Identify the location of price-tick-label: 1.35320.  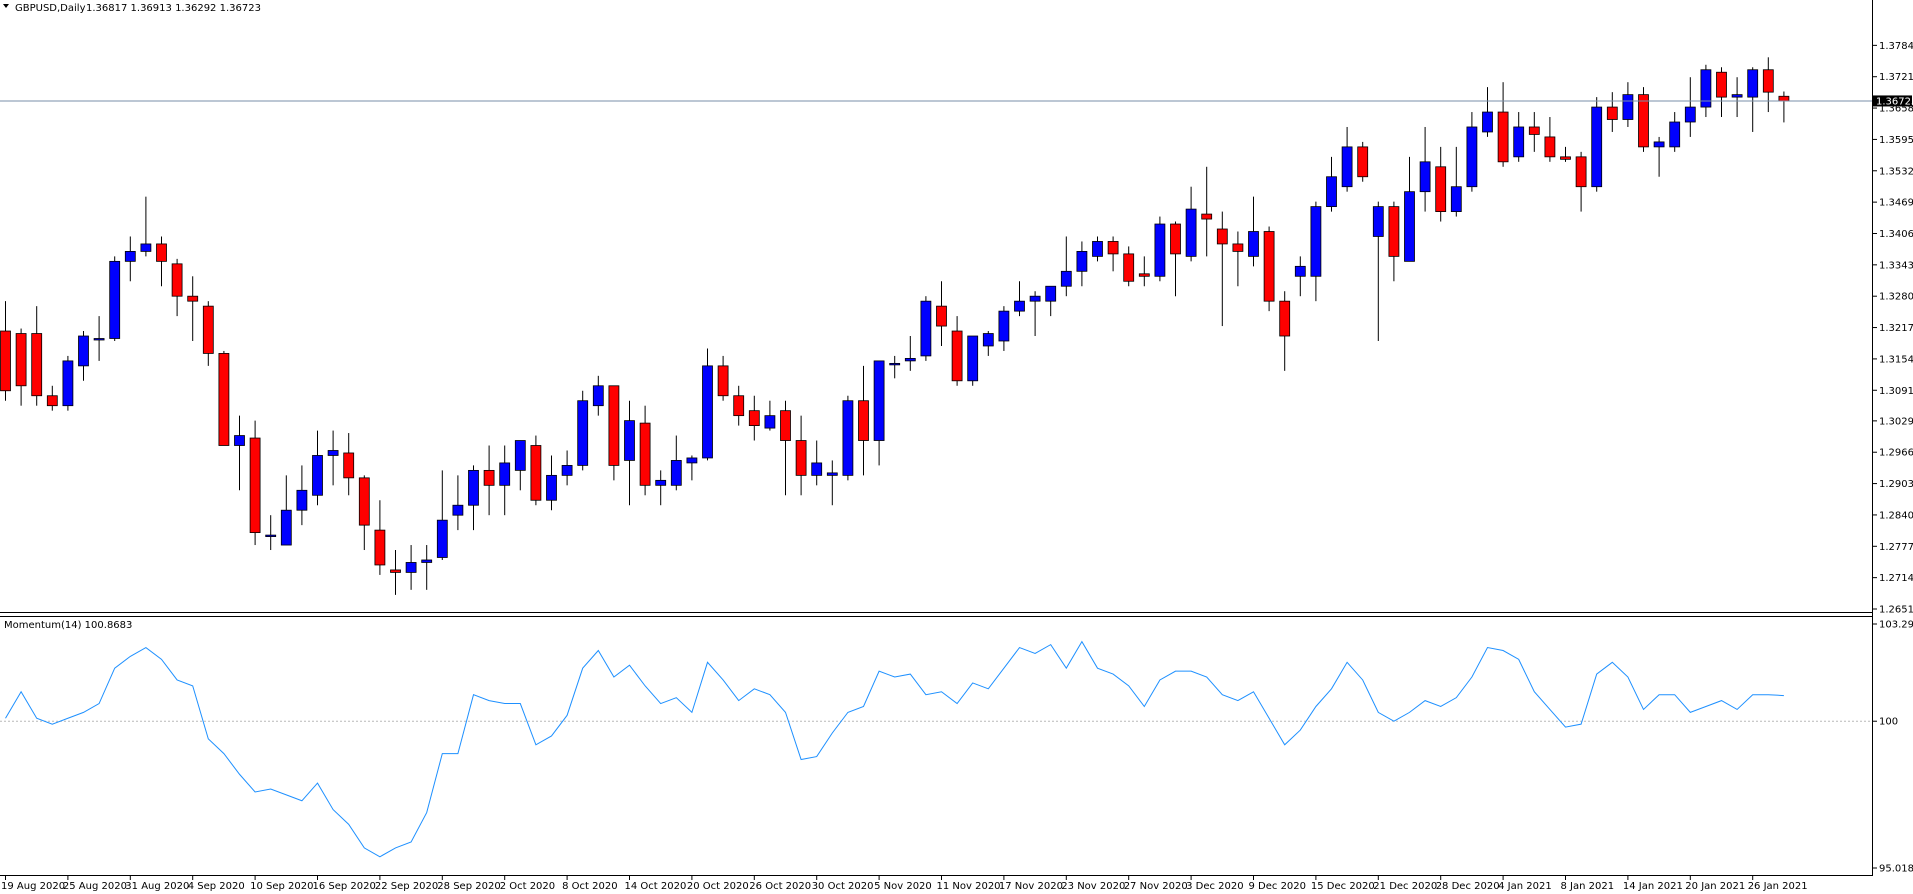
(1896, 171).